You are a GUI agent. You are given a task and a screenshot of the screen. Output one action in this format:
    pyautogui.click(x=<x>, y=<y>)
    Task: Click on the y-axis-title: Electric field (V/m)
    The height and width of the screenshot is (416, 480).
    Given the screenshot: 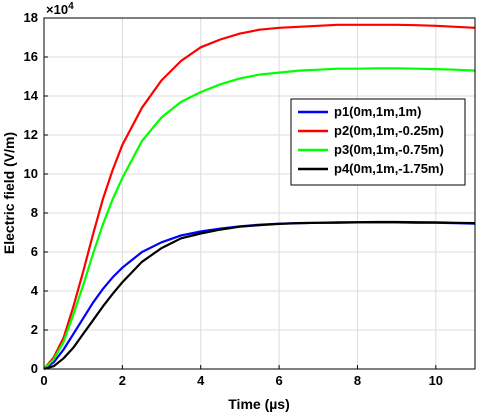 What is the action you would take?
    pyautogui.click(x=9, y=193)
    